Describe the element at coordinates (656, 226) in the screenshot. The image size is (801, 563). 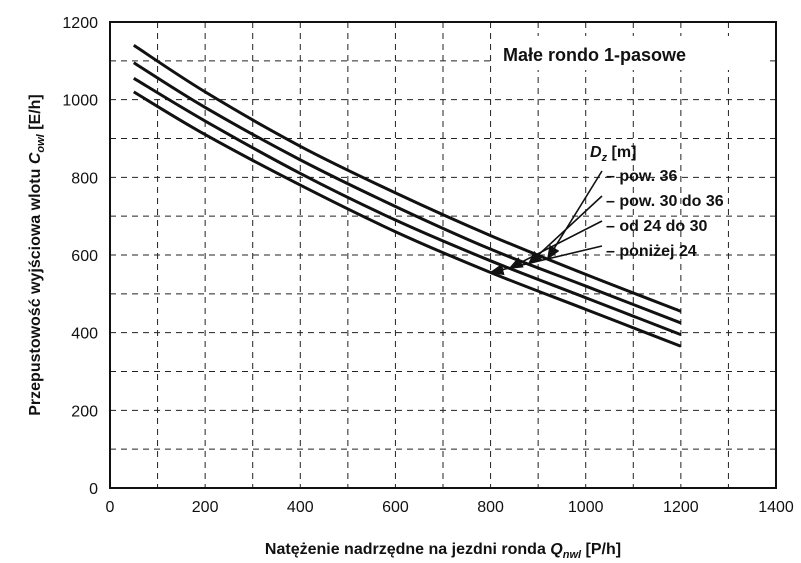
I see `legend-item-3: – od 24 do 30` at that location.